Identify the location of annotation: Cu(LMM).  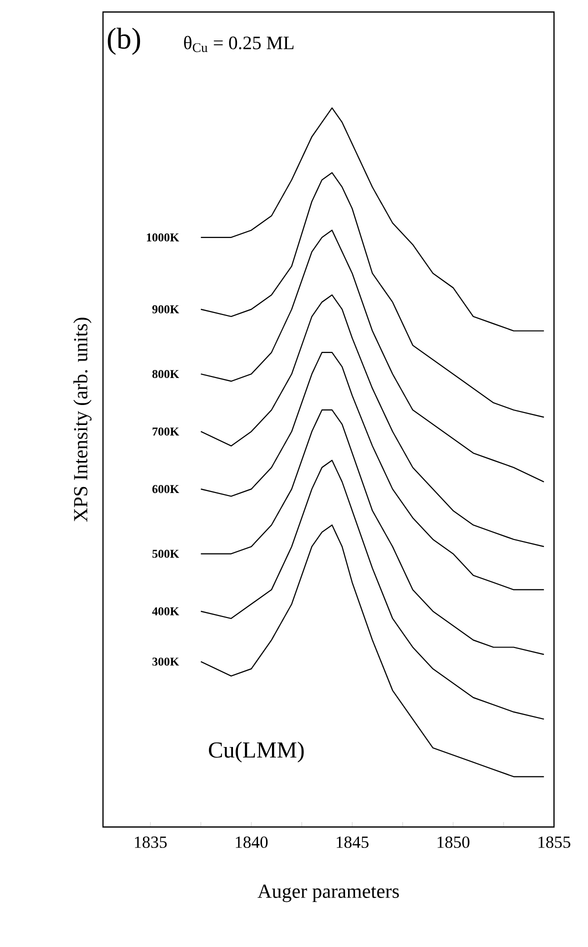
(256, 752).